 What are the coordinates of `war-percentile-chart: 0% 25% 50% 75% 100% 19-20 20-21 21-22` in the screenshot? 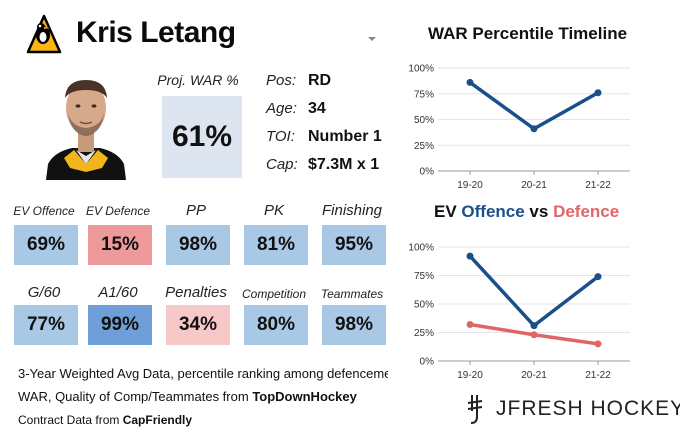 It's located at (519, 127).